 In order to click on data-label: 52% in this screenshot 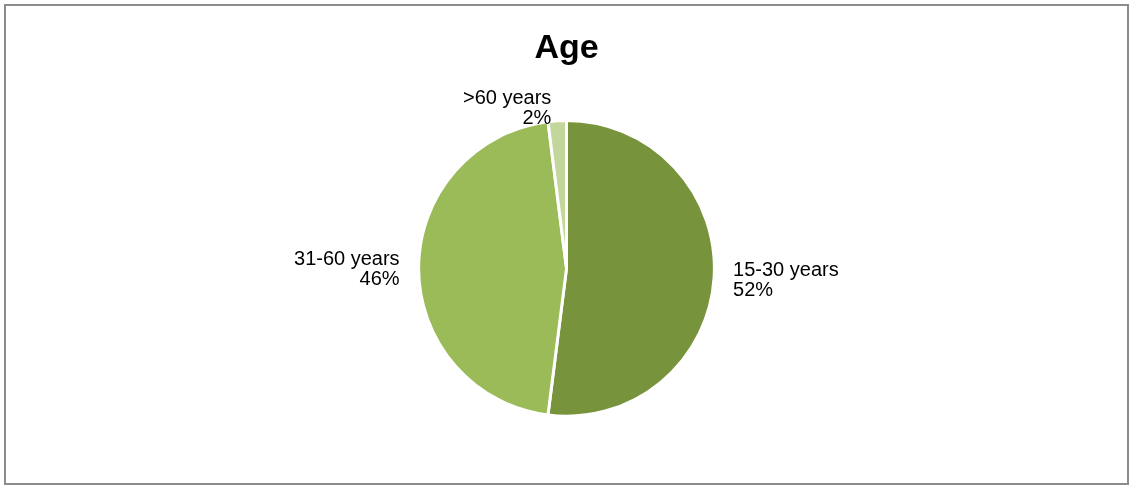, I will do `click(753, 288)`.